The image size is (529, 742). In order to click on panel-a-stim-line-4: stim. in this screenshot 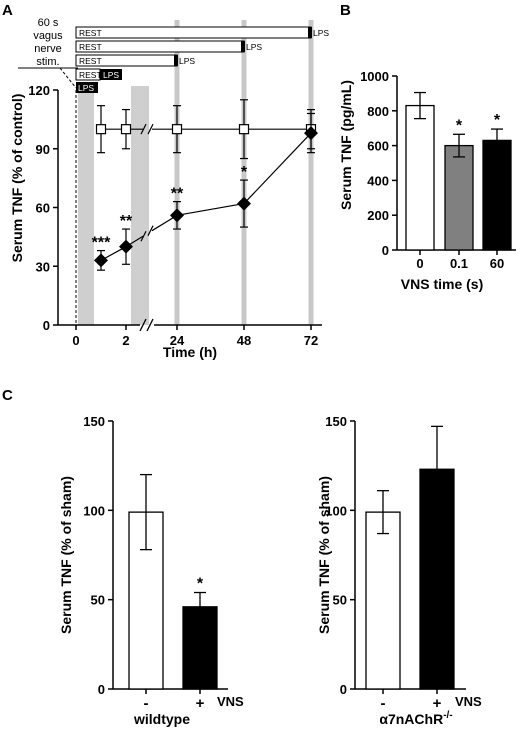, I will do `click(47, 62)`.